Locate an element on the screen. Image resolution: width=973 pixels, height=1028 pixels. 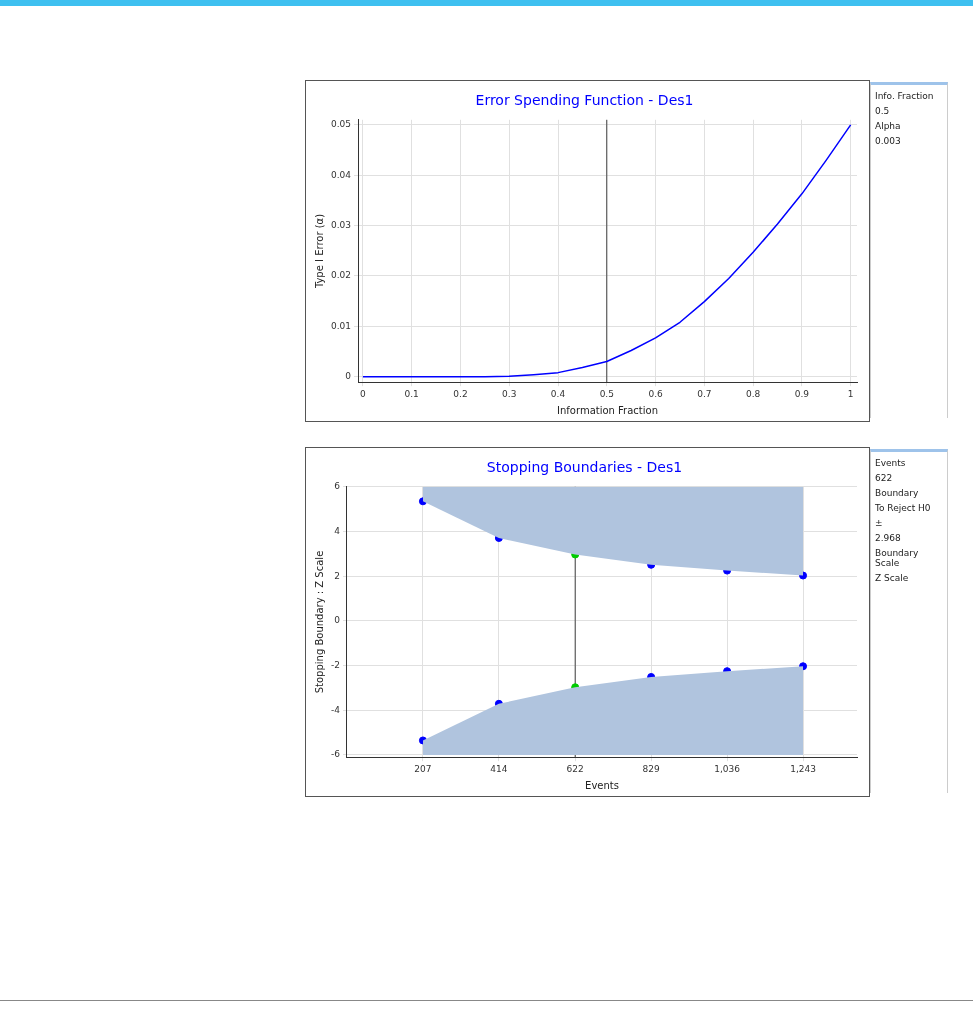
text: Boundary is located at coordinates (897, 493).